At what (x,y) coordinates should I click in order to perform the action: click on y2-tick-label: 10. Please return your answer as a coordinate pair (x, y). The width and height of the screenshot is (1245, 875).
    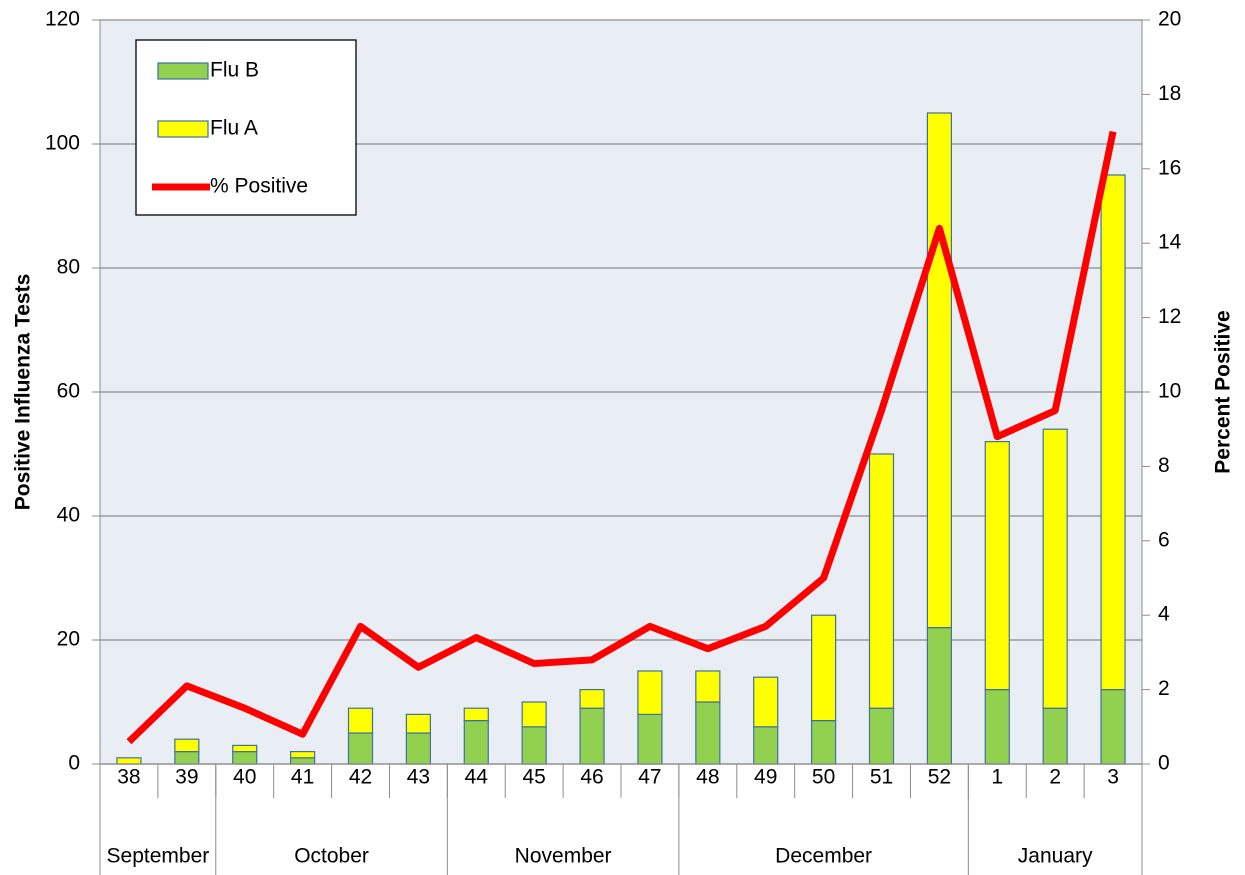
    Looking at the image, I should click on (1169, 391).